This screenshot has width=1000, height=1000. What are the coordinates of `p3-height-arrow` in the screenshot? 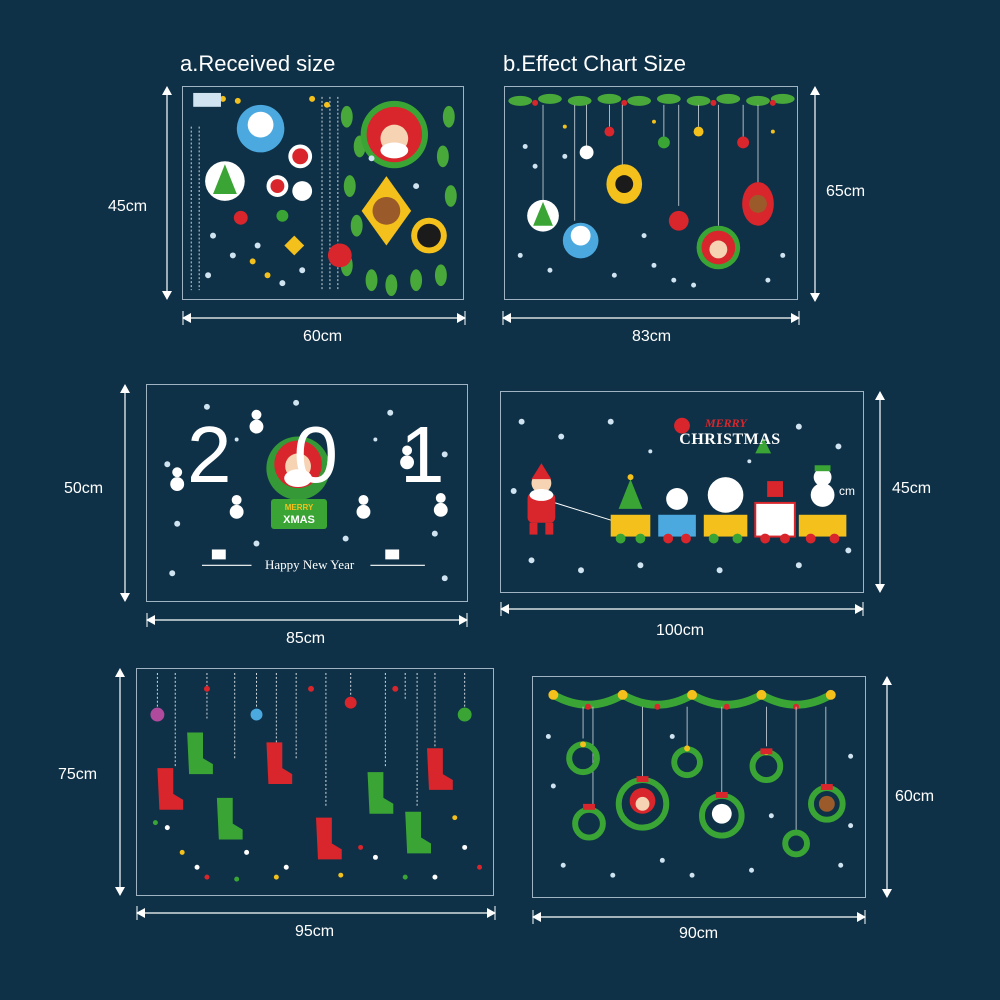 It's located at (125, 493).